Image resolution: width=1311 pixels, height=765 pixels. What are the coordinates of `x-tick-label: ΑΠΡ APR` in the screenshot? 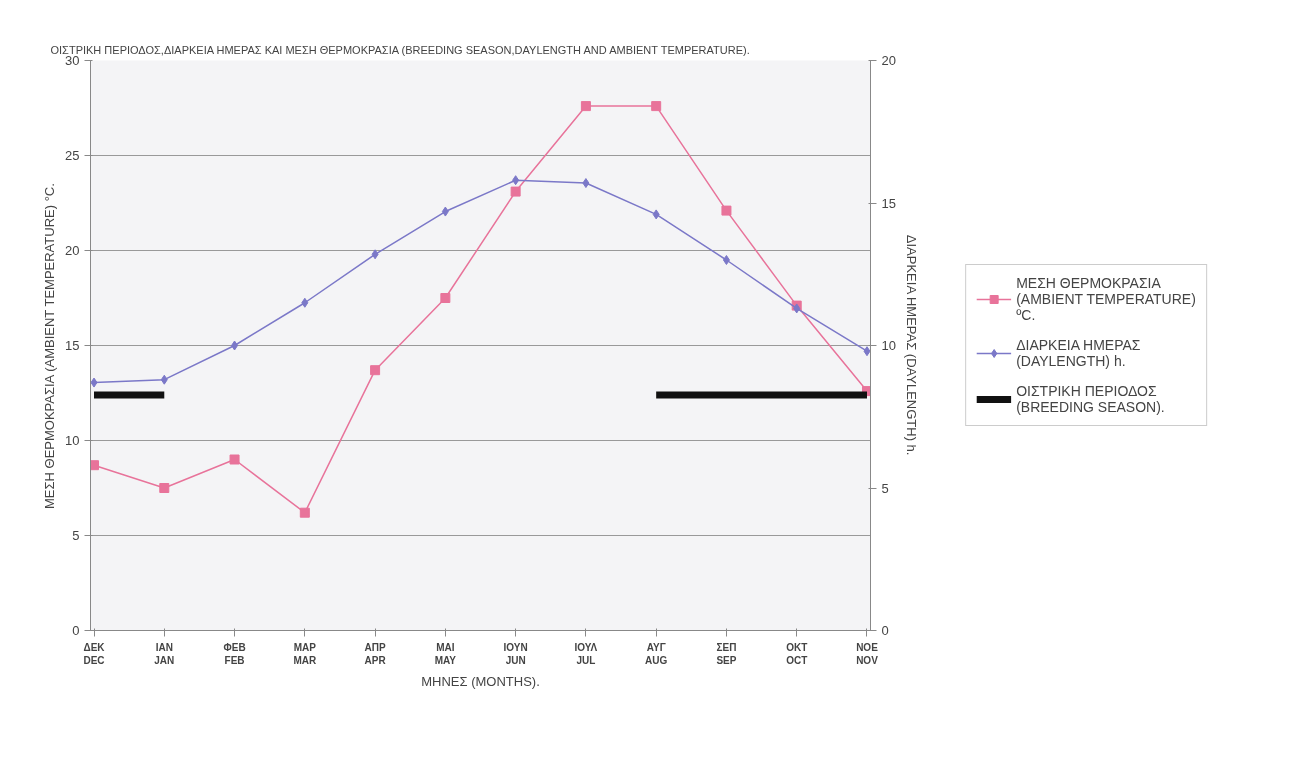 It's located at (375, 653).